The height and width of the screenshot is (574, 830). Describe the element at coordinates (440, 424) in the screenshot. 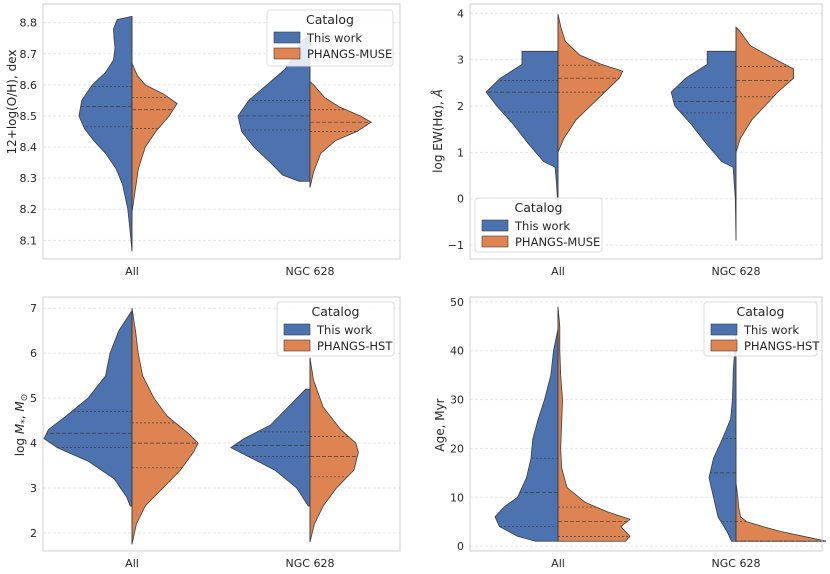

I see `ylabel: Age, Myr` at that location.